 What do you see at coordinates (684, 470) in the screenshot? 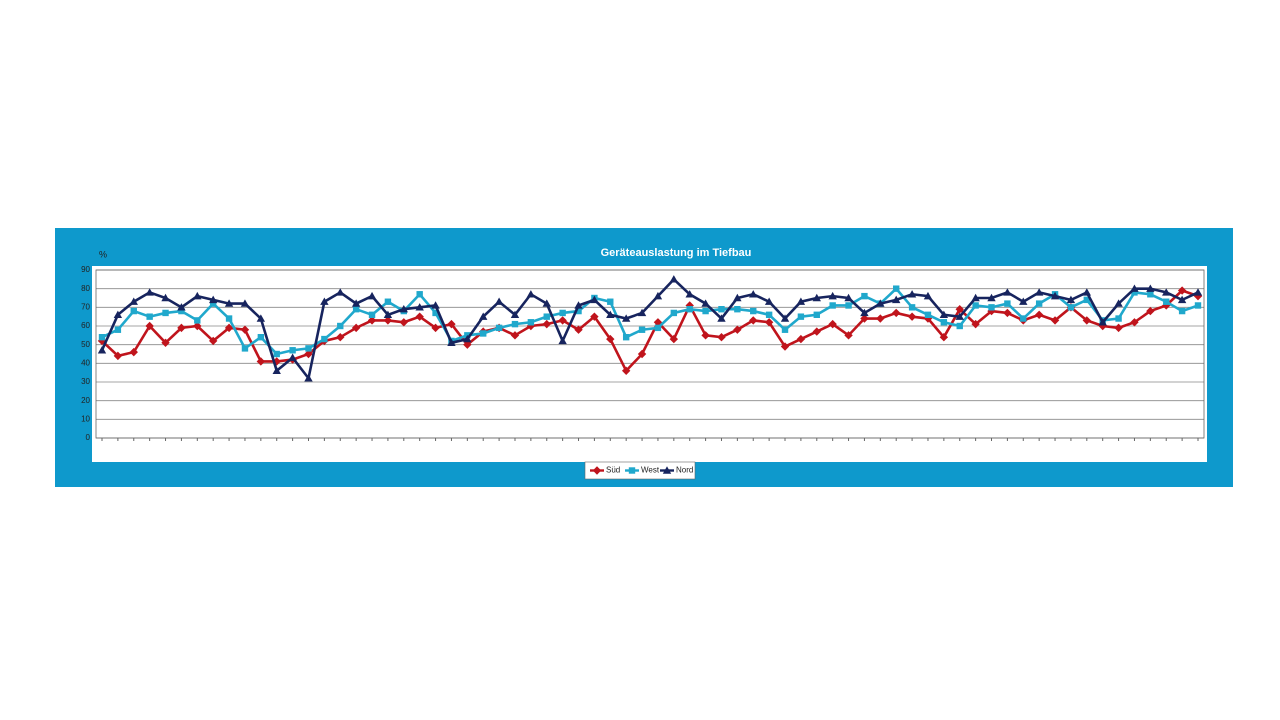
I see `legend-label: Nord` at bounding box center [684, 470].